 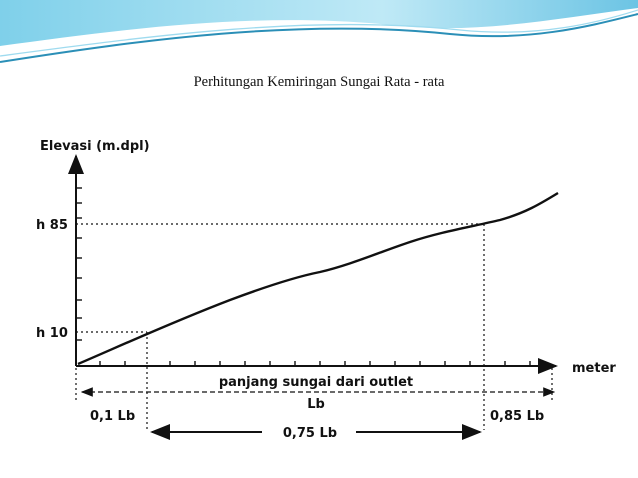 What do you see at coordinates (112, 416) in the screenshot?
I see `lb-01-label: 0,1 Lb` at bounding box center [112, 416].